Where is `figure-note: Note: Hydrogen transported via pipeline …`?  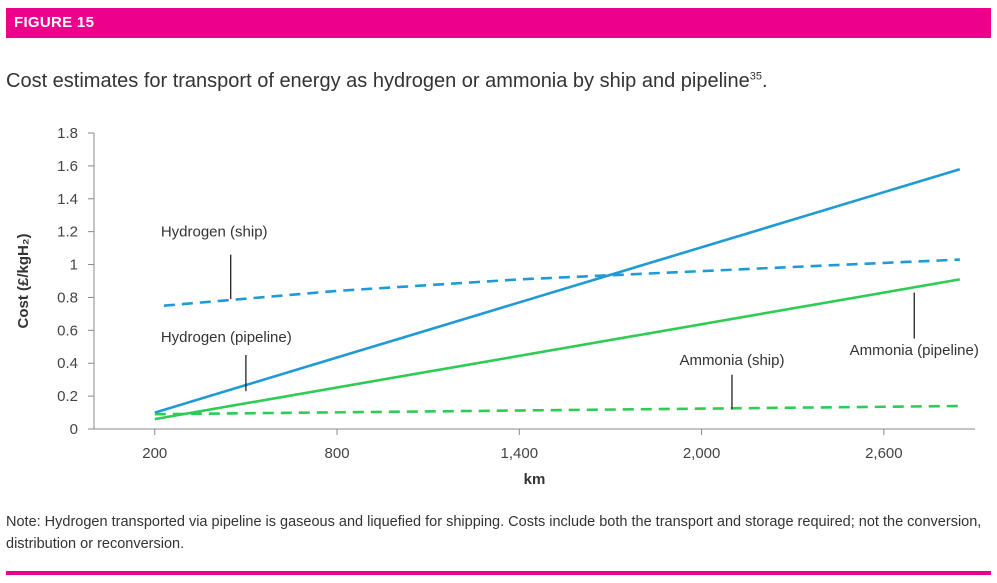 figure-note: Note: Hydrogen transported via pipeline … is located at coordinates (494, 533).